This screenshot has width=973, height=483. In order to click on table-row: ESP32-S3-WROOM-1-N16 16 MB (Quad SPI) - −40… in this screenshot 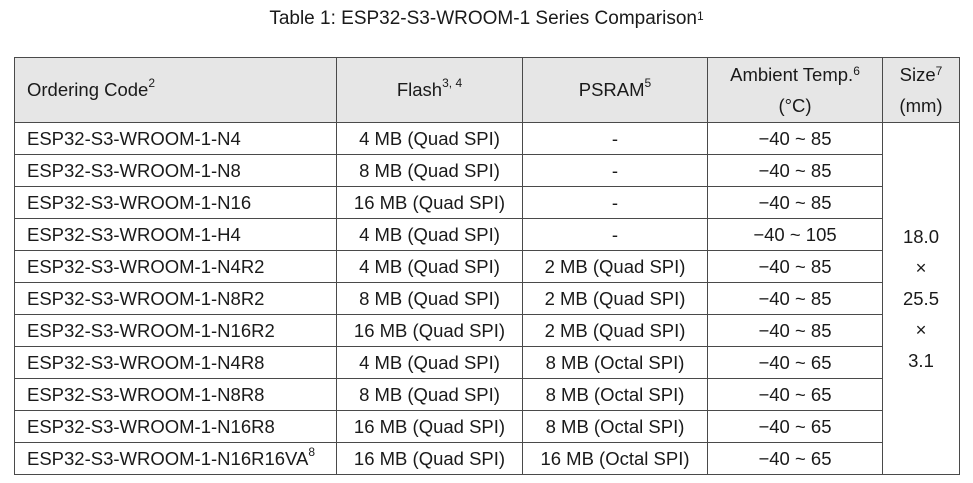, I will do `click(487, 202)`.